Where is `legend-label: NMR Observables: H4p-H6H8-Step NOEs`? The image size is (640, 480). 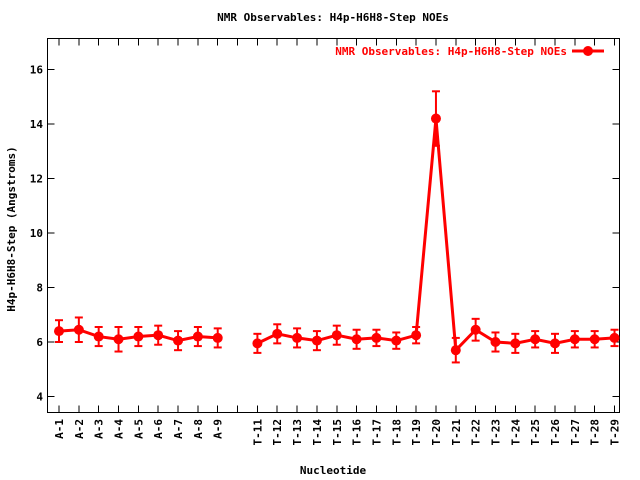 legend-label: NMR Observables: H4p-H6H8-Step NOEs is located at coordinates (451, 51).